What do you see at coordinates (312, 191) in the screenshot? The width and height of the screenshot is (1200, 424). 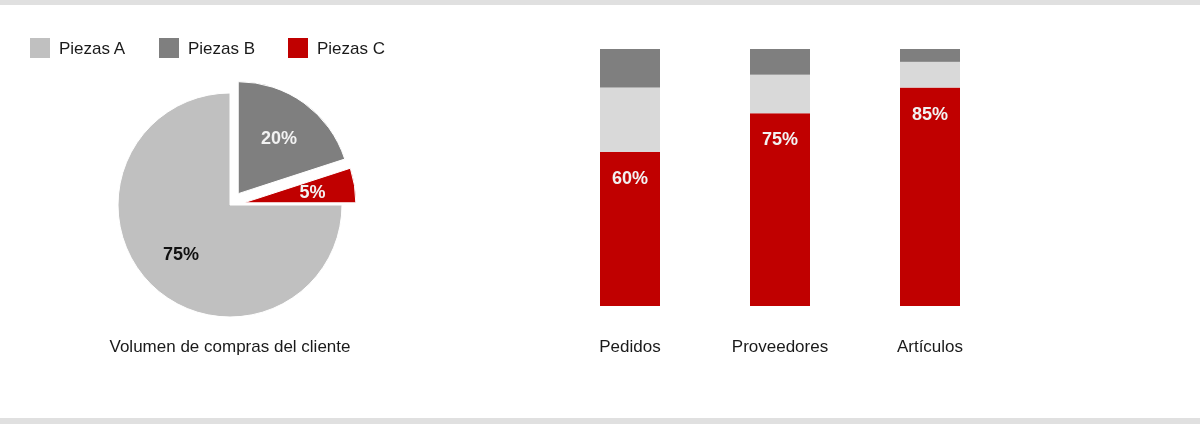 I see `data-label: 5%` at bounding box center [312, 191].